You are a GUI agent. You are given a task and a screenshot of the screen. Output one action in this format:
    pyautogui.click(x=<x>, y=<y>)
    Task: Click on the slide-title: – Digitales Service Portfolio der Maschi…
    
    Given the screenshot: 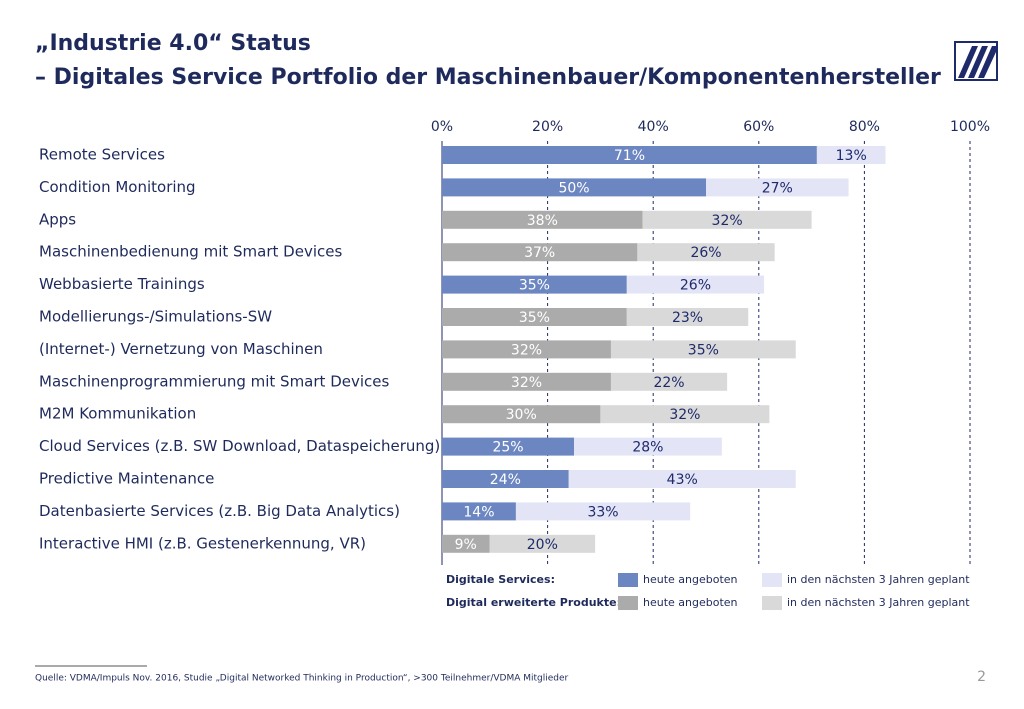 What is the action you would take?
    pyautogui.click(x=488, y=77)
    